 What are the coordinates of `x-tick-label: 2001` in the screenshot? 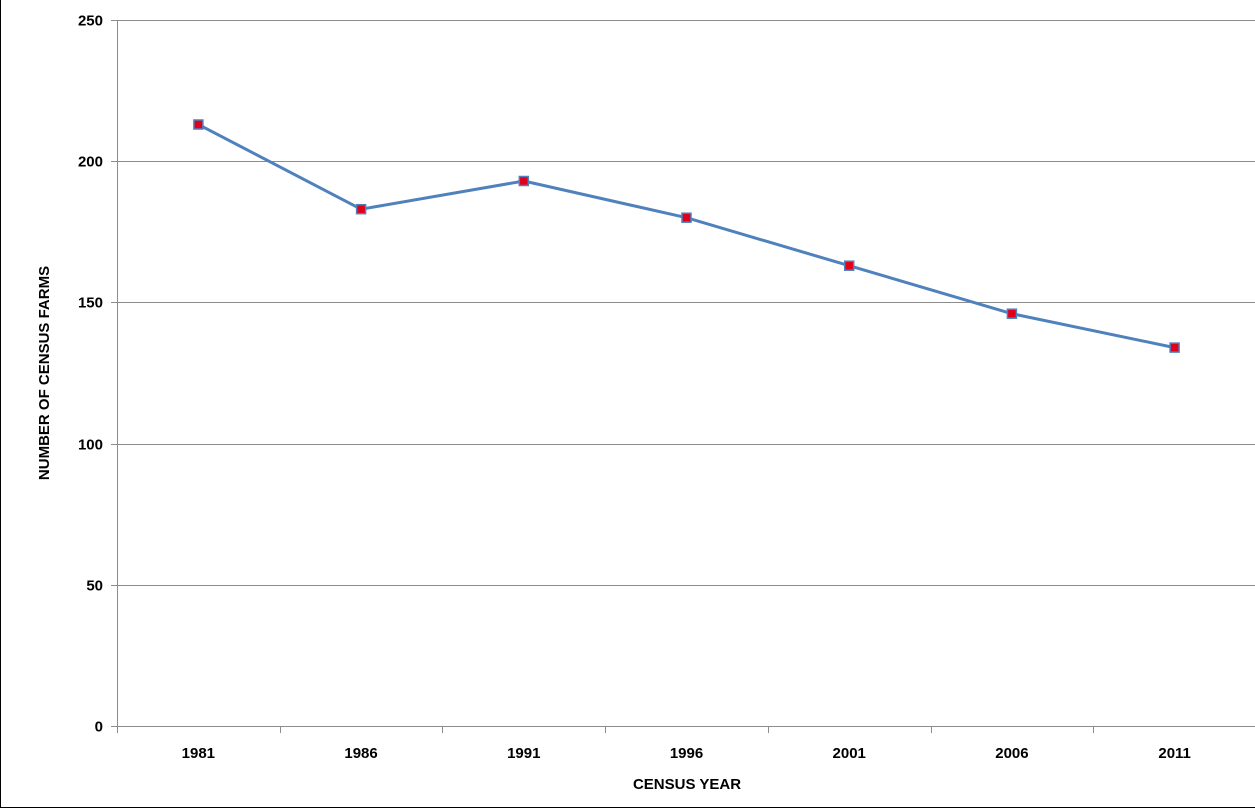 It's located at (849, 753).